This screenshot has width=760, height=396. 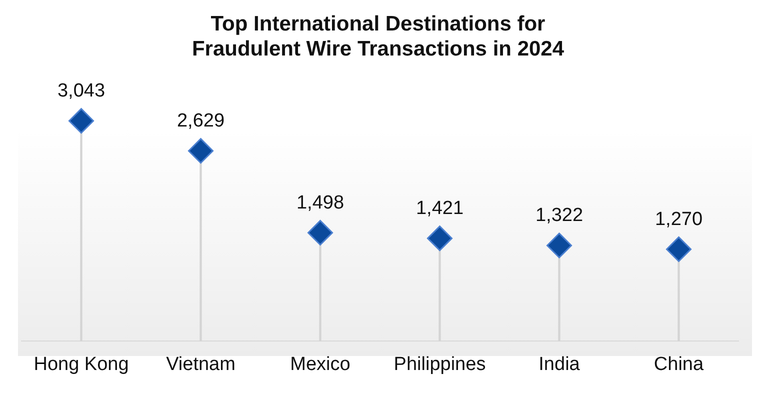 What do you see at coordinates (320, 364) in the screenshot?
I see `x-tick-label: Mexico` at bounding box center [320, 364].